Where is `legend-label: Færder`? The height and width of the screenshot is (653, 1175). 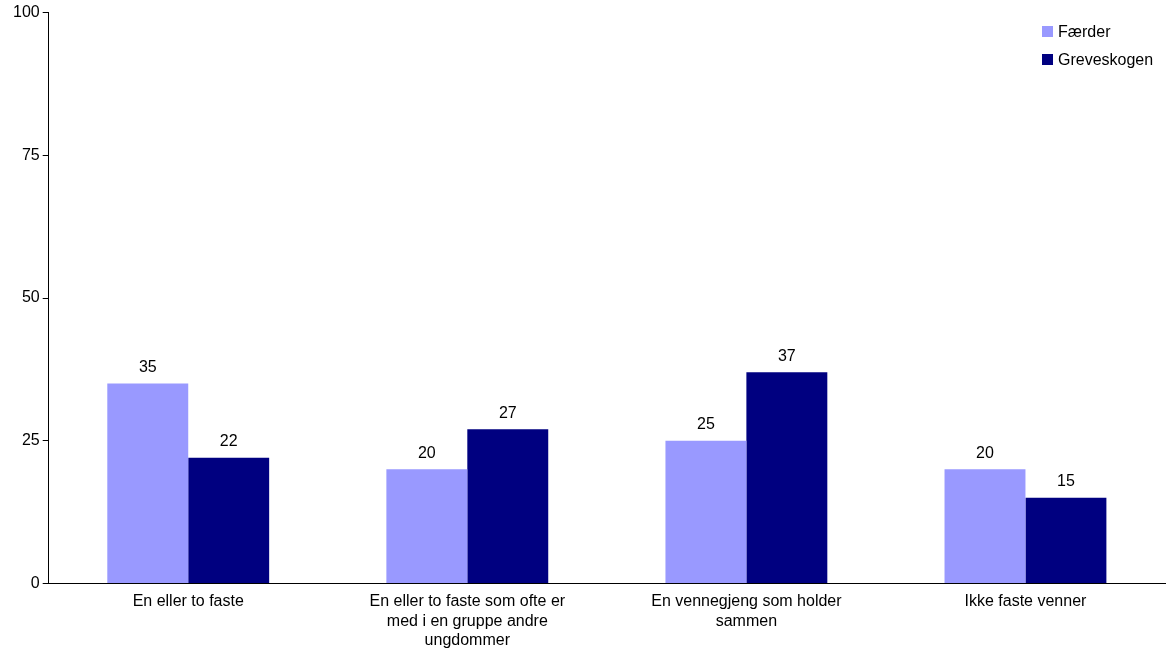 legend-label: Færder is located at coordinates (1084, 31).